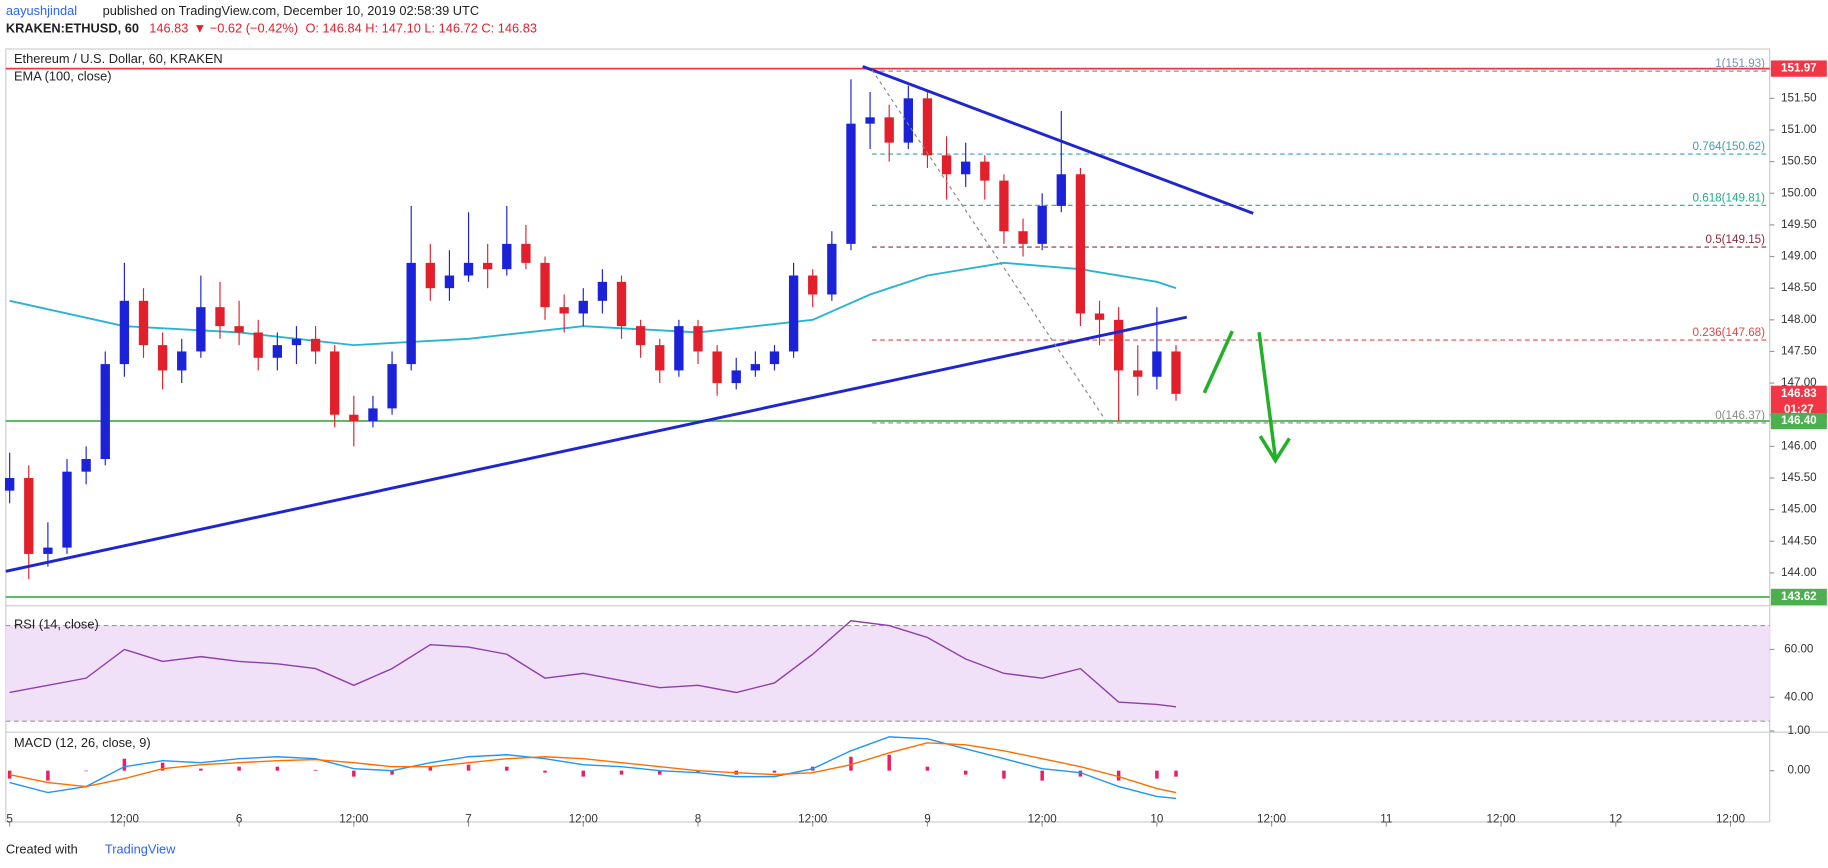 This screenshot has height=868, width=1828. What do you see at coordinates (1799, 649) in the screenshot?
I see `rsi-tick-label: 60.00` at bounding box center [1799, 649].